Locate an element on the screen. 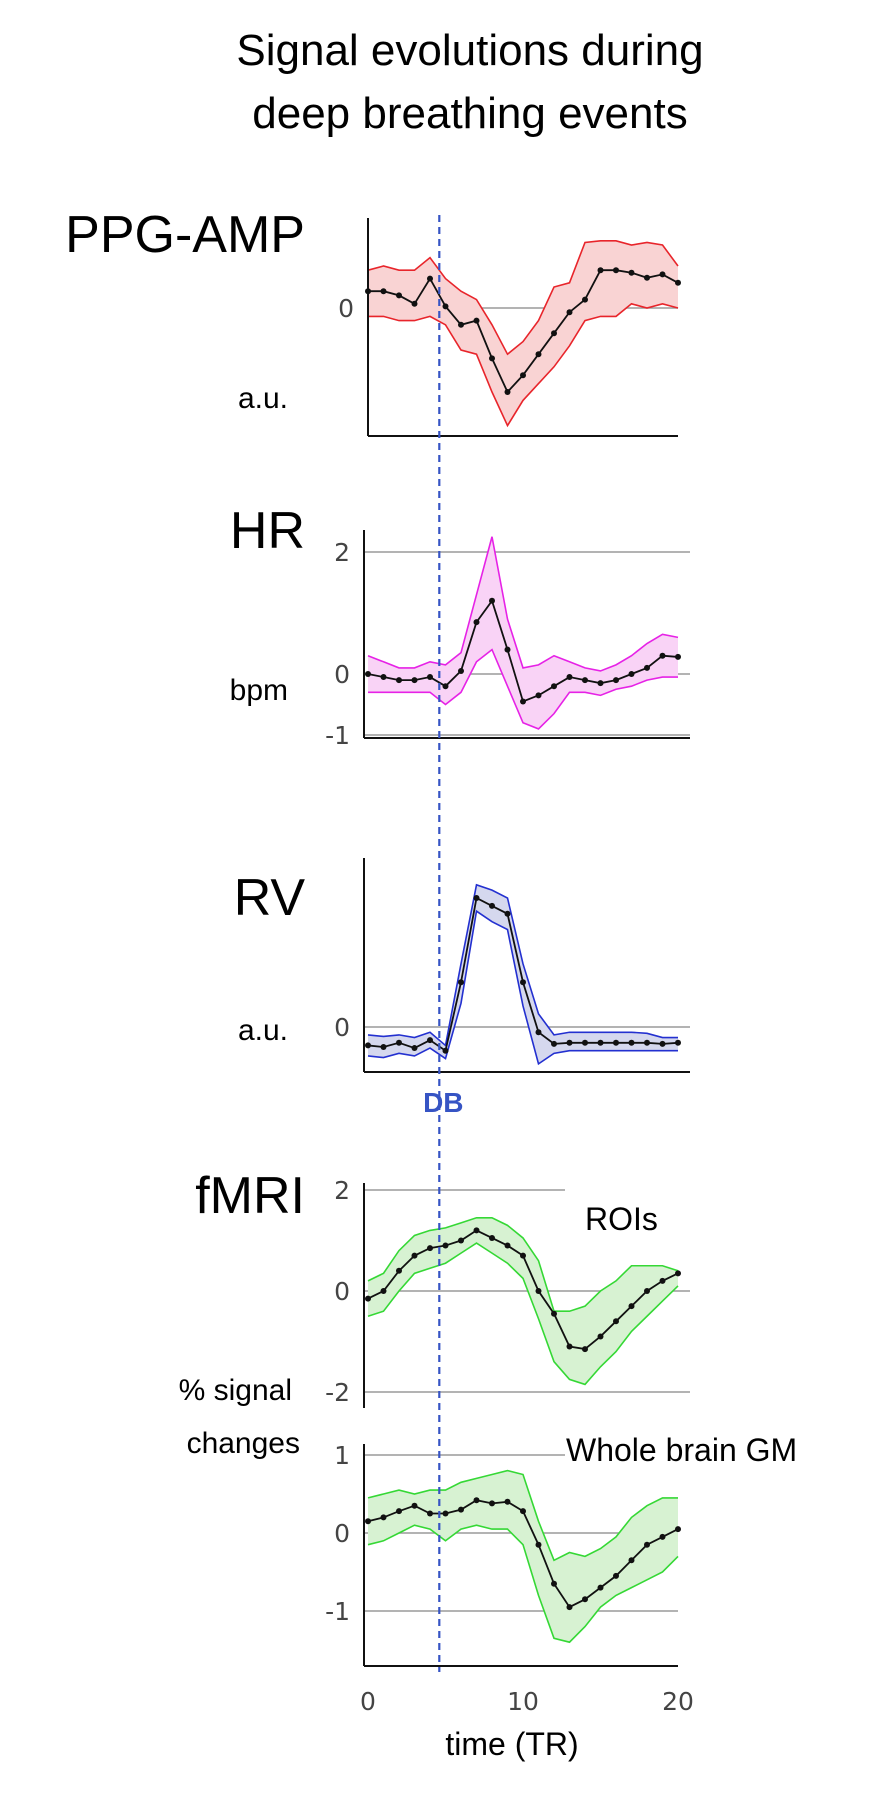 Image resolution: width=872 pixels, height=1799 pixels. x-tick-label: 0 is located at coordinates (368, 1701).